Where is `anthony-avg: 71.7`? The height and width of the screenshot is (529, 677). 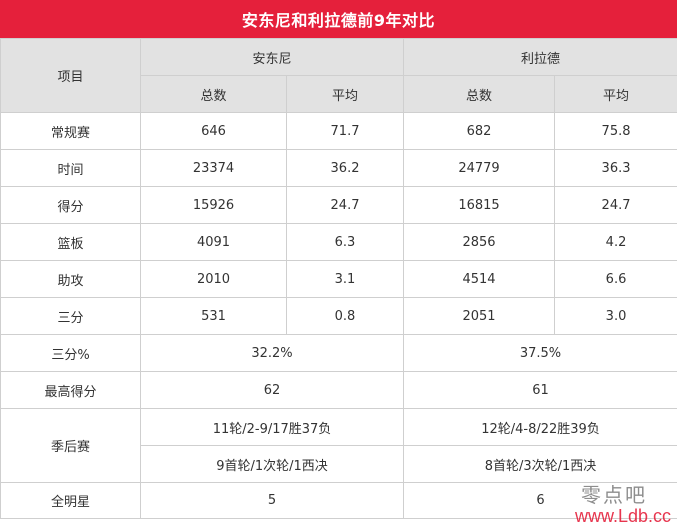
anthony-avg: 71.7 is located at coordinates (345, 131).